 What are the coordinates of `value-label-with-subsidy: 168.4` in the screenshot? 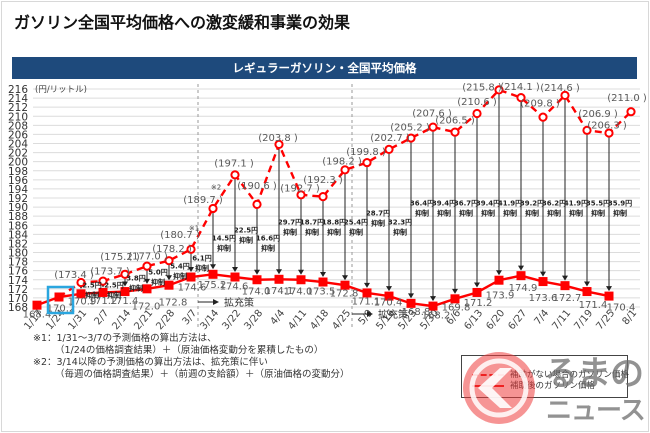 It's located at (37, 315).